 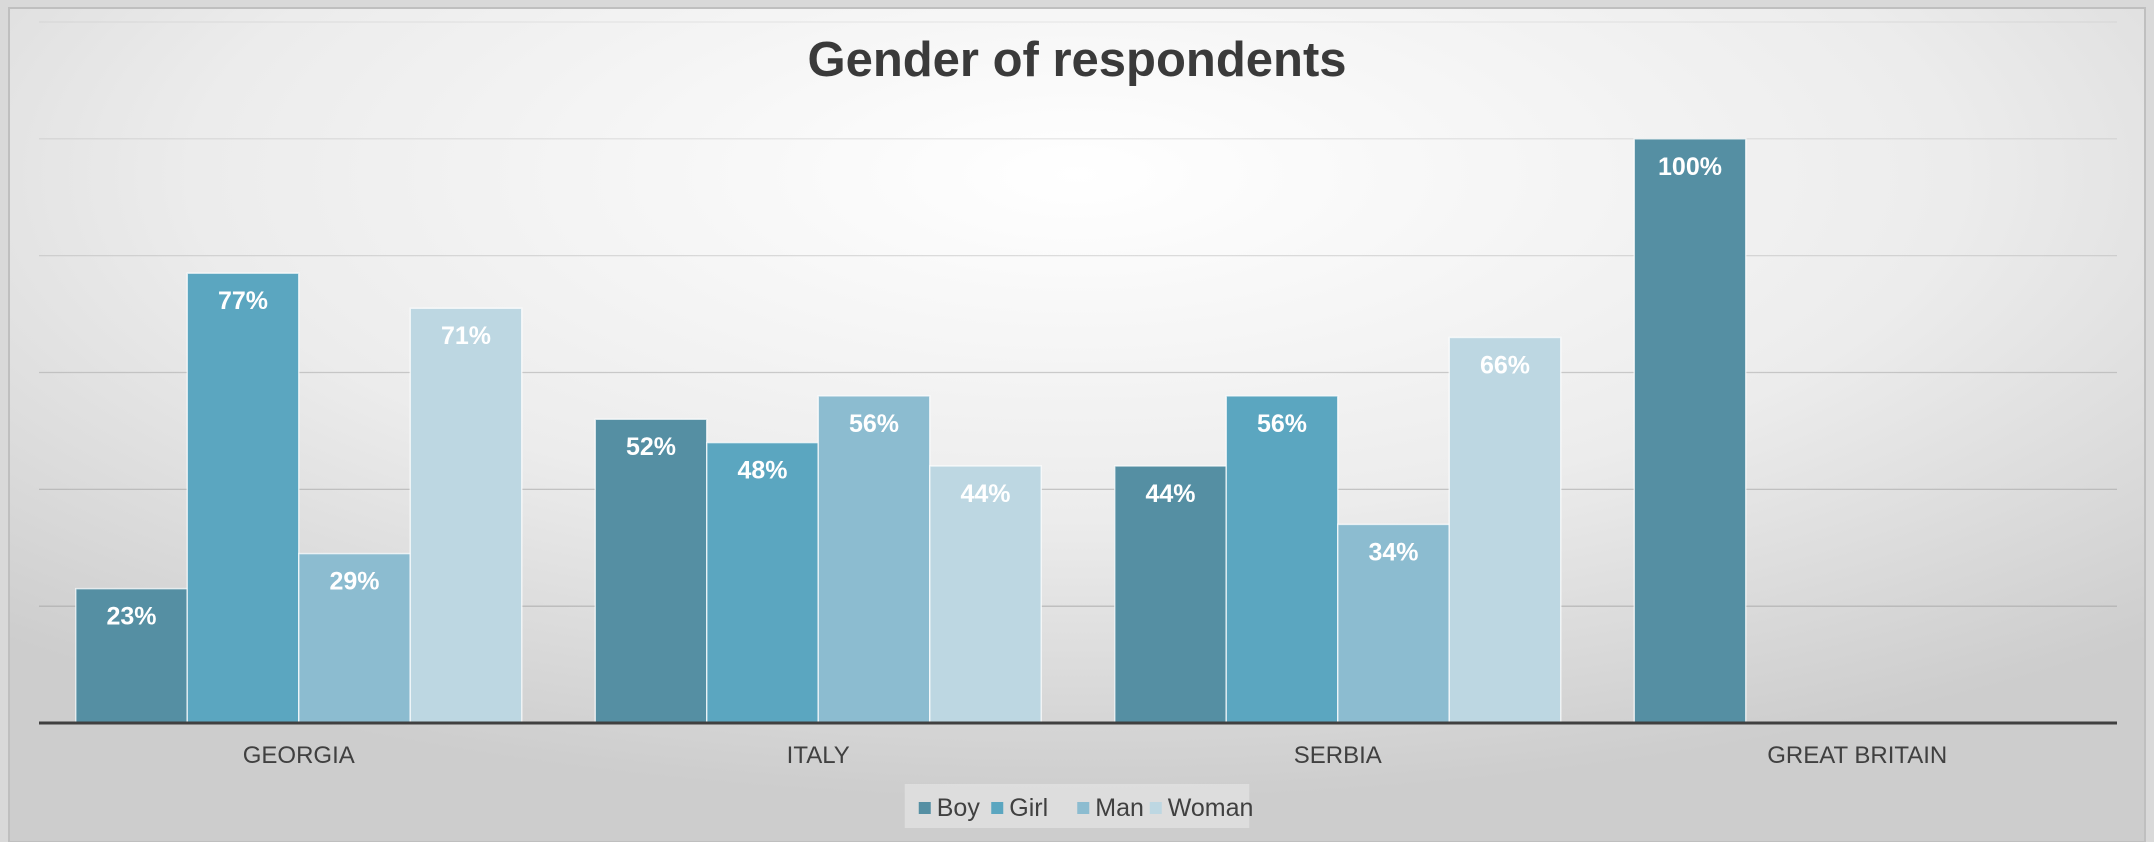 I want to click on bar-value-label: 66%, so click(x=1505, y=365).